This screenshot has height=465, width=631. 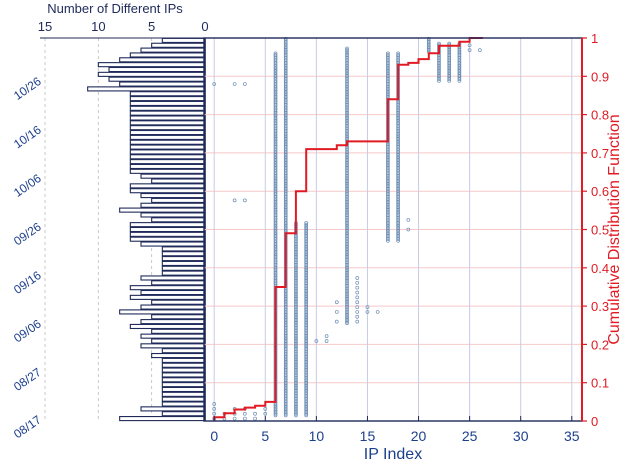 I want to click on cdf-tick-label: 0.9, so click(x=600, y=76).